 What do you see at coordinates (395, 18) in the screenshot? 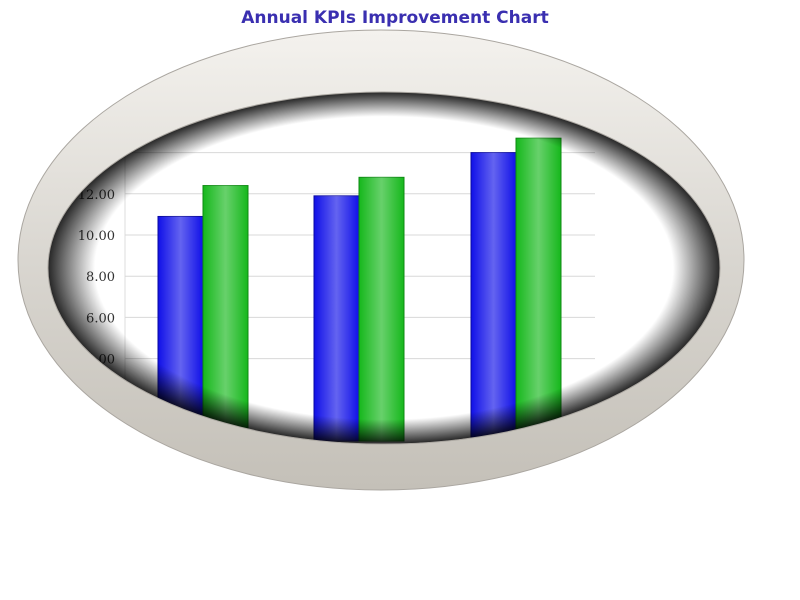
I see `chart-title: Annual KPIs Improvement Chart` at bounding box center [395, 18].